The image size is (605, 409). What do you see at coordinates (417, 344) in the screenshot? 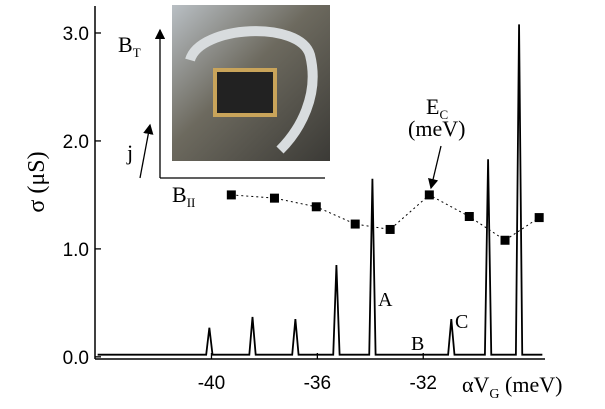
I see `annotation: B` at bounding box center [417, 344].